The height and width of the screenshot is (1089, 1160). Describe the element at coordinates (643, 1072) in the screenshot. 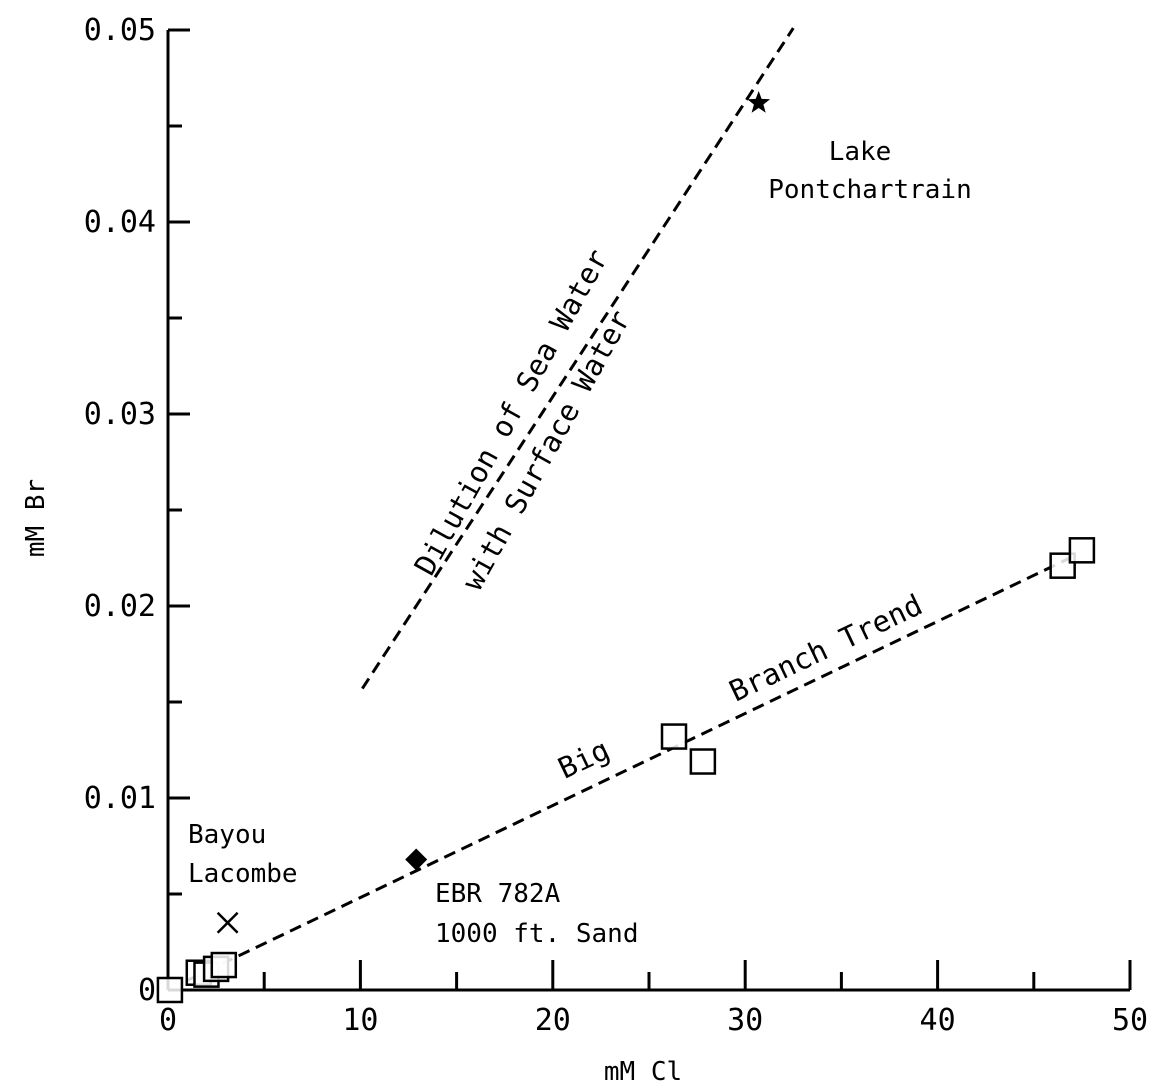

I see `x-axis-title: mM Cl` at that location.